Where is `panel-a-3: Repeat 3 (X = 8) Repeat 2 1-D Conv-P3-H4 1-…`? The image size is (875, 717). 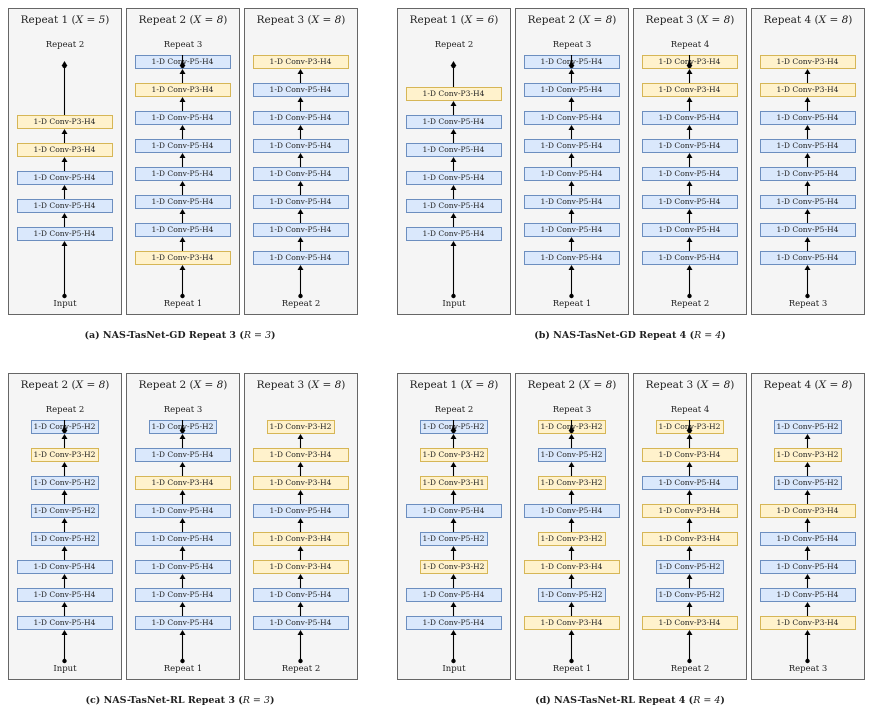
panel-a-3: Repeat 3 (X = 8) Repeat 2 1-D Conv-P3-H4 1-… is located at coordinates (301, 161).